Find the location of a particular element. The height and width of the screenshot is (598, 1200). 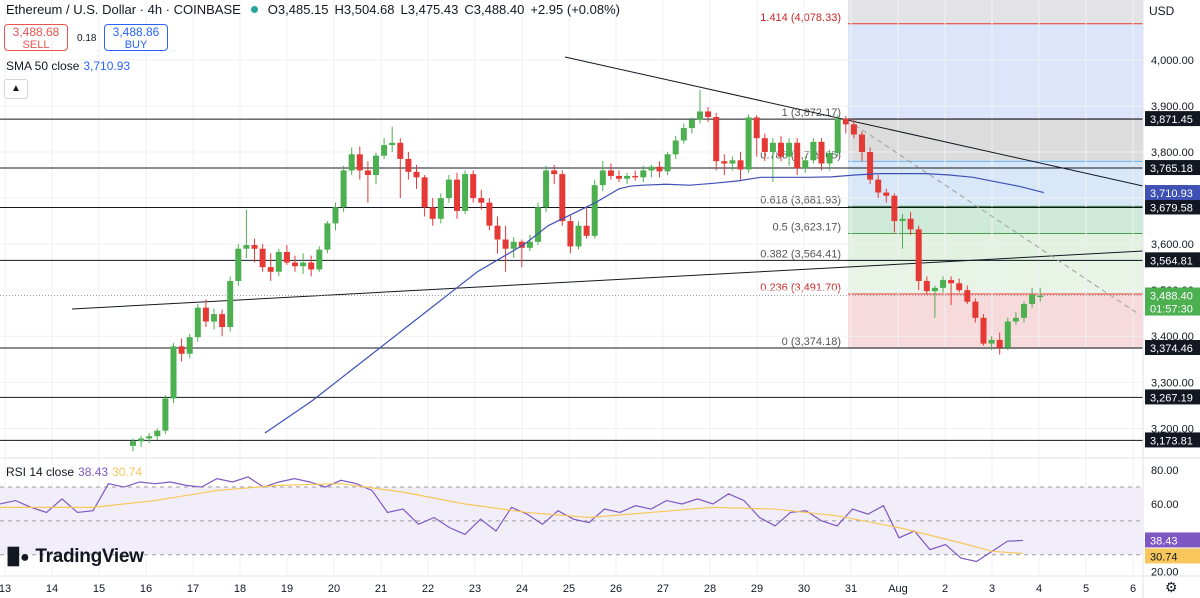

time-tick-label: 29 is located at coordinates (757, 589).